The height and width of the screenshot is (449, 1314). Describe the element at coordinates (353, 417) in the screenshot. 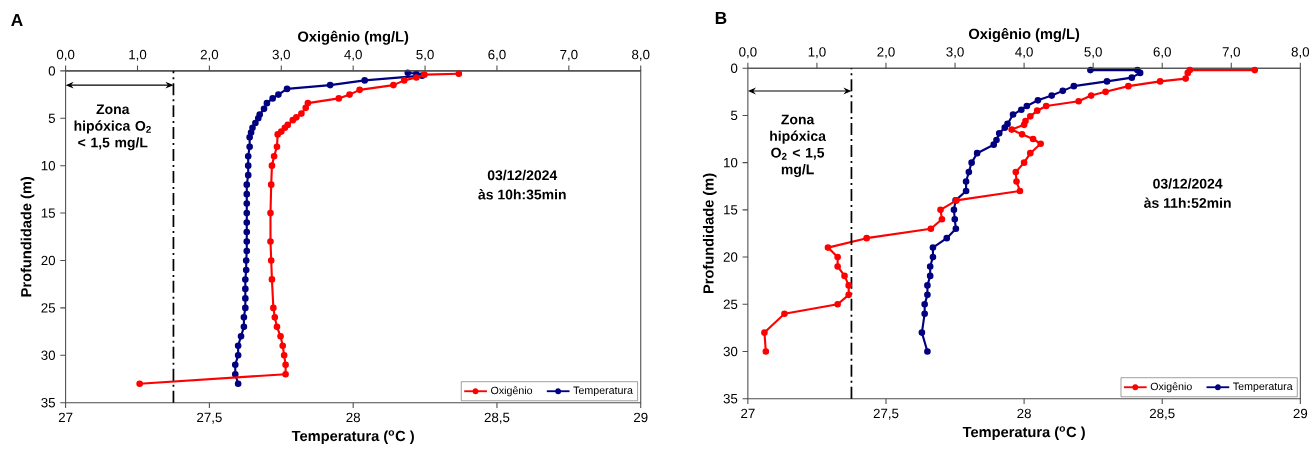

I see `x-tick-label: 28` at that location.